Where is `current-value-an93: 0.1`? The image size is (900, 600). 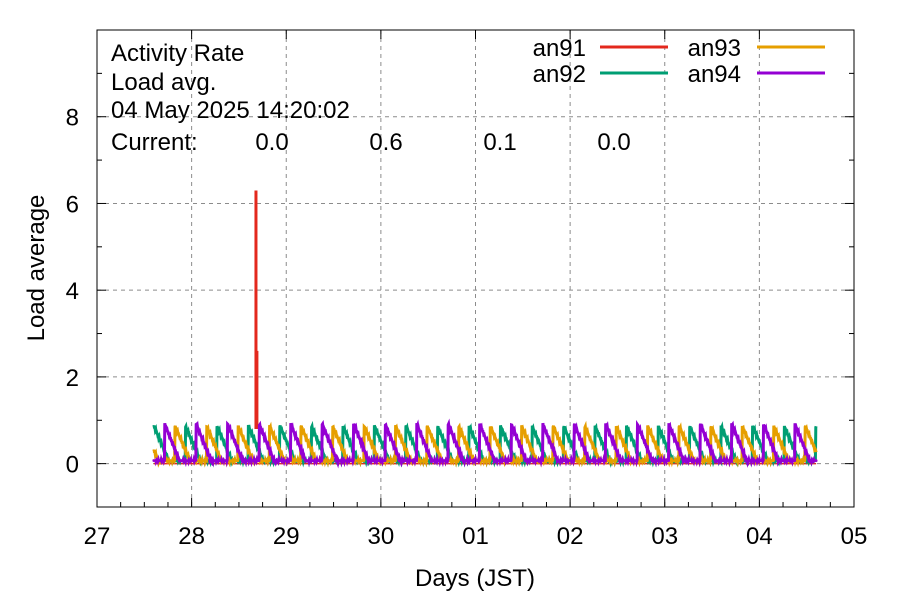
current-value-an93: 0.1 is located at coordinates (499, 142).